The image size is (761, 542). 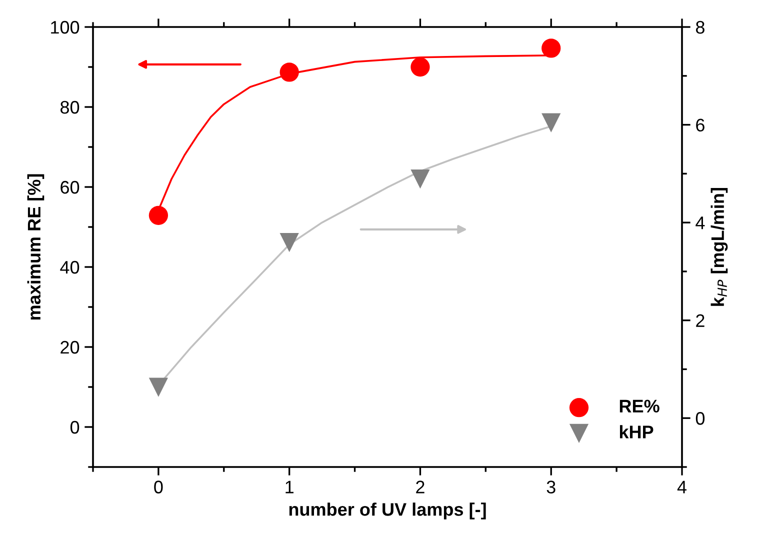 I want to click on y2-axis-title: k$_{HP}$ [mgL/min], so click(x=719, y=247).